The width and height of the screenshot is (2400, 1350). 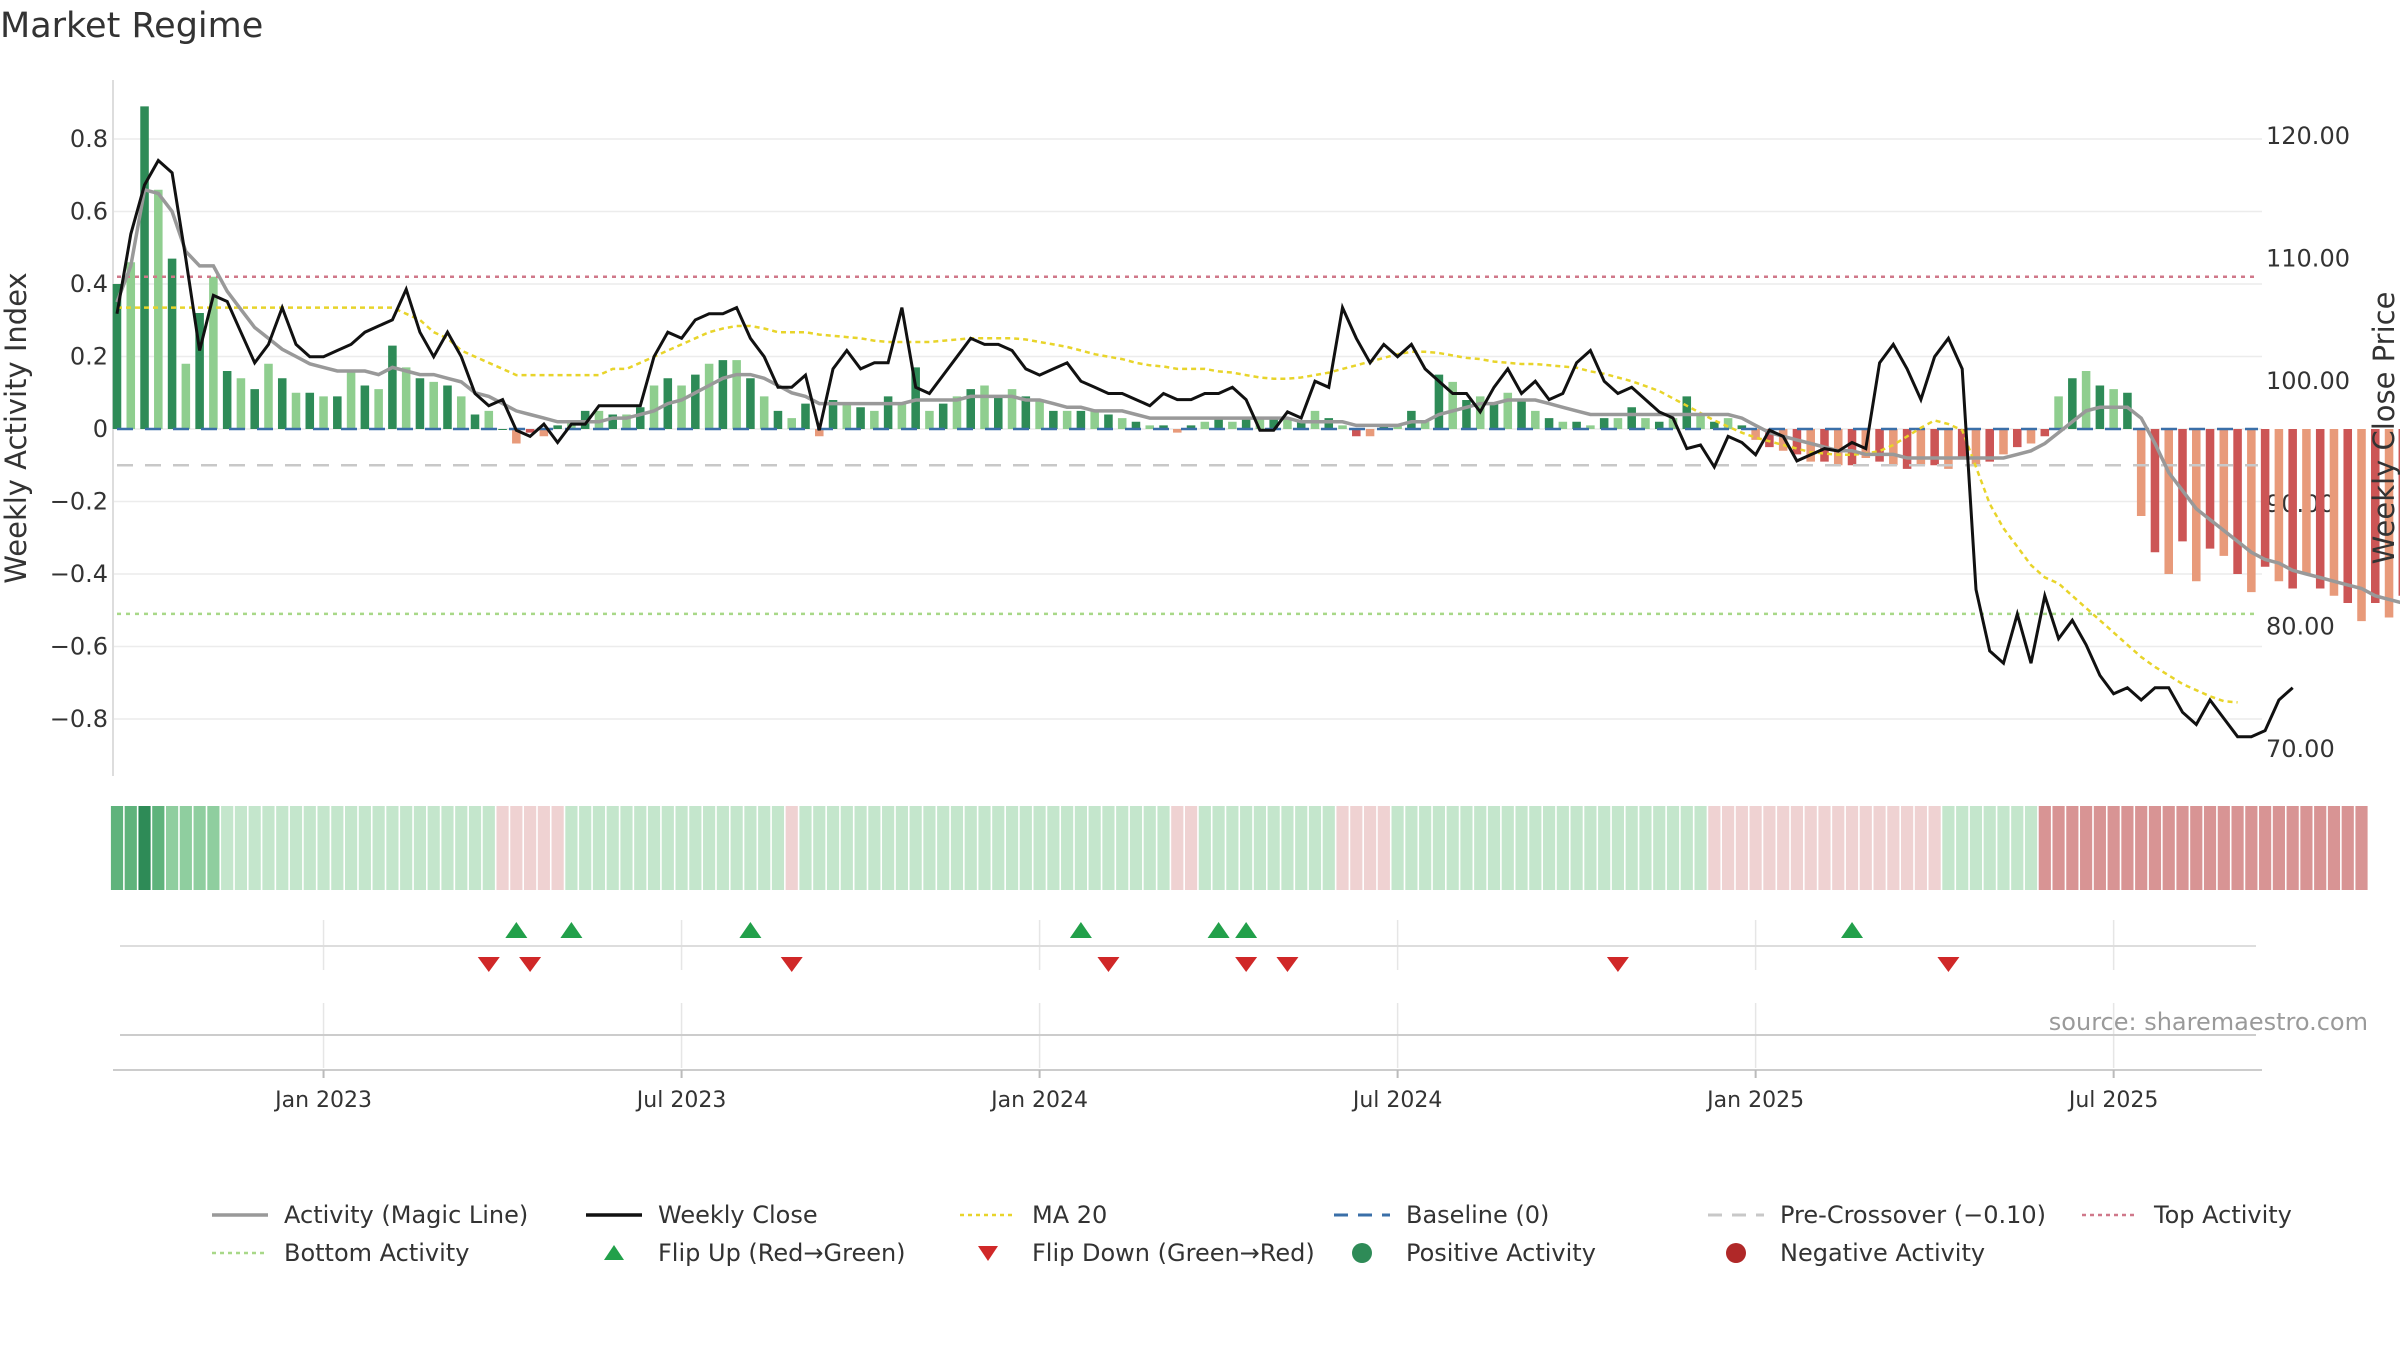 I want to click on y-tick-label-left: −0.6, so click(x=79, y=647).